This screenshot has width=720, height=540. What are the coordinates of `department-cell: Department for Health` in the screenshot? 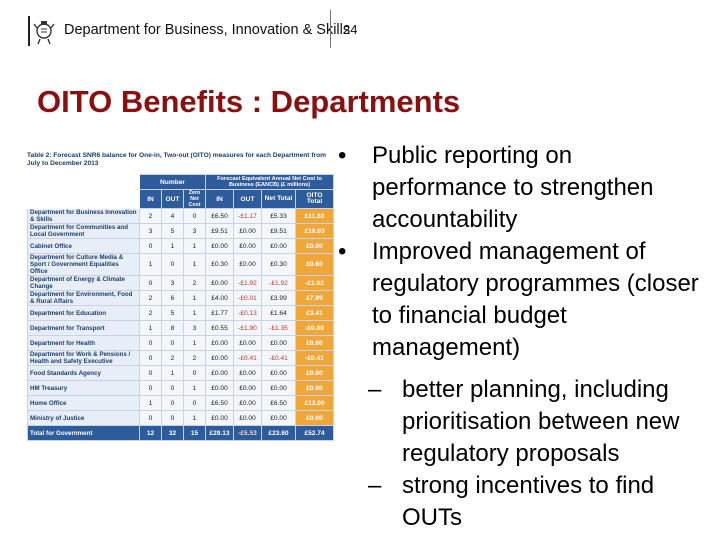 It's located at (83, 343).